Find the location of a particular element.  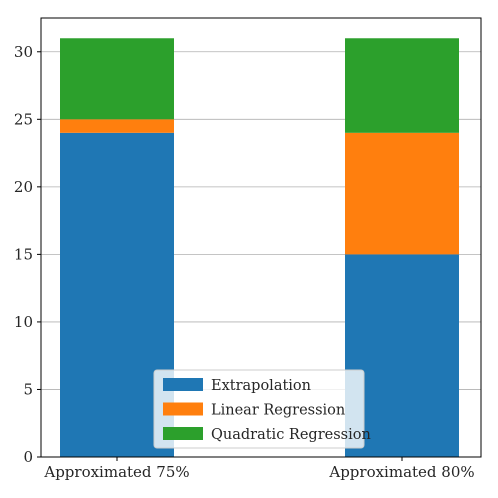

y-tick-label: 0 is located at coordinates (28, 457).